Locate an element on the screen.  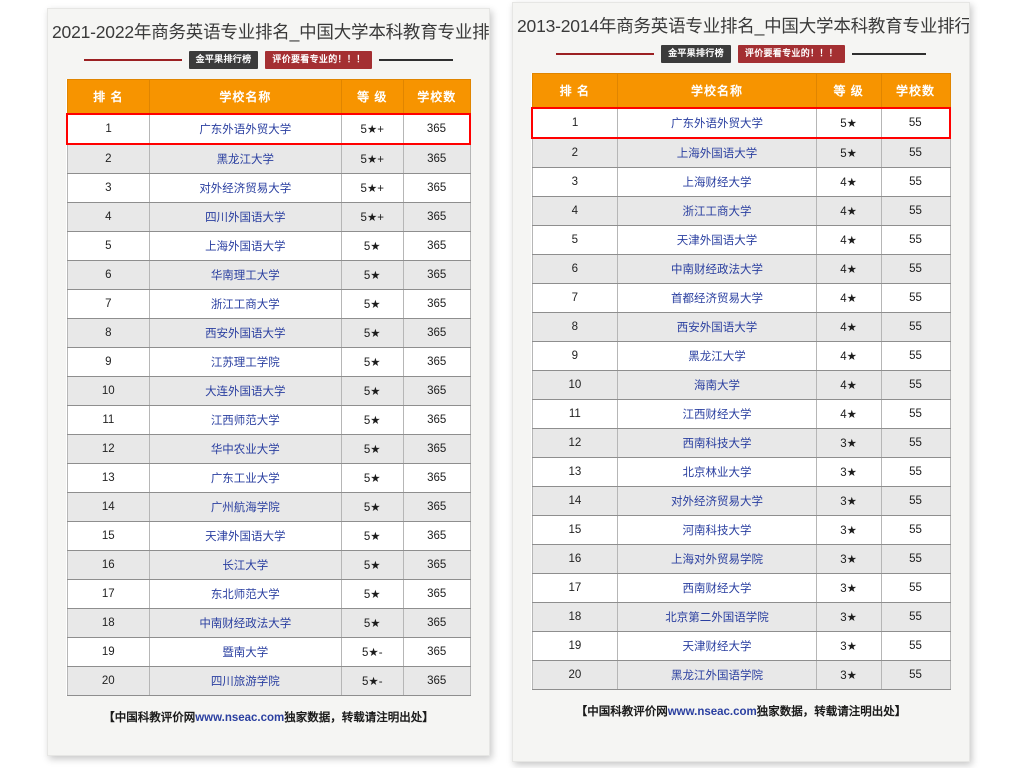
table-row: 10 大连外国语大学 5★ 365 is located at coordinates (268, 391).